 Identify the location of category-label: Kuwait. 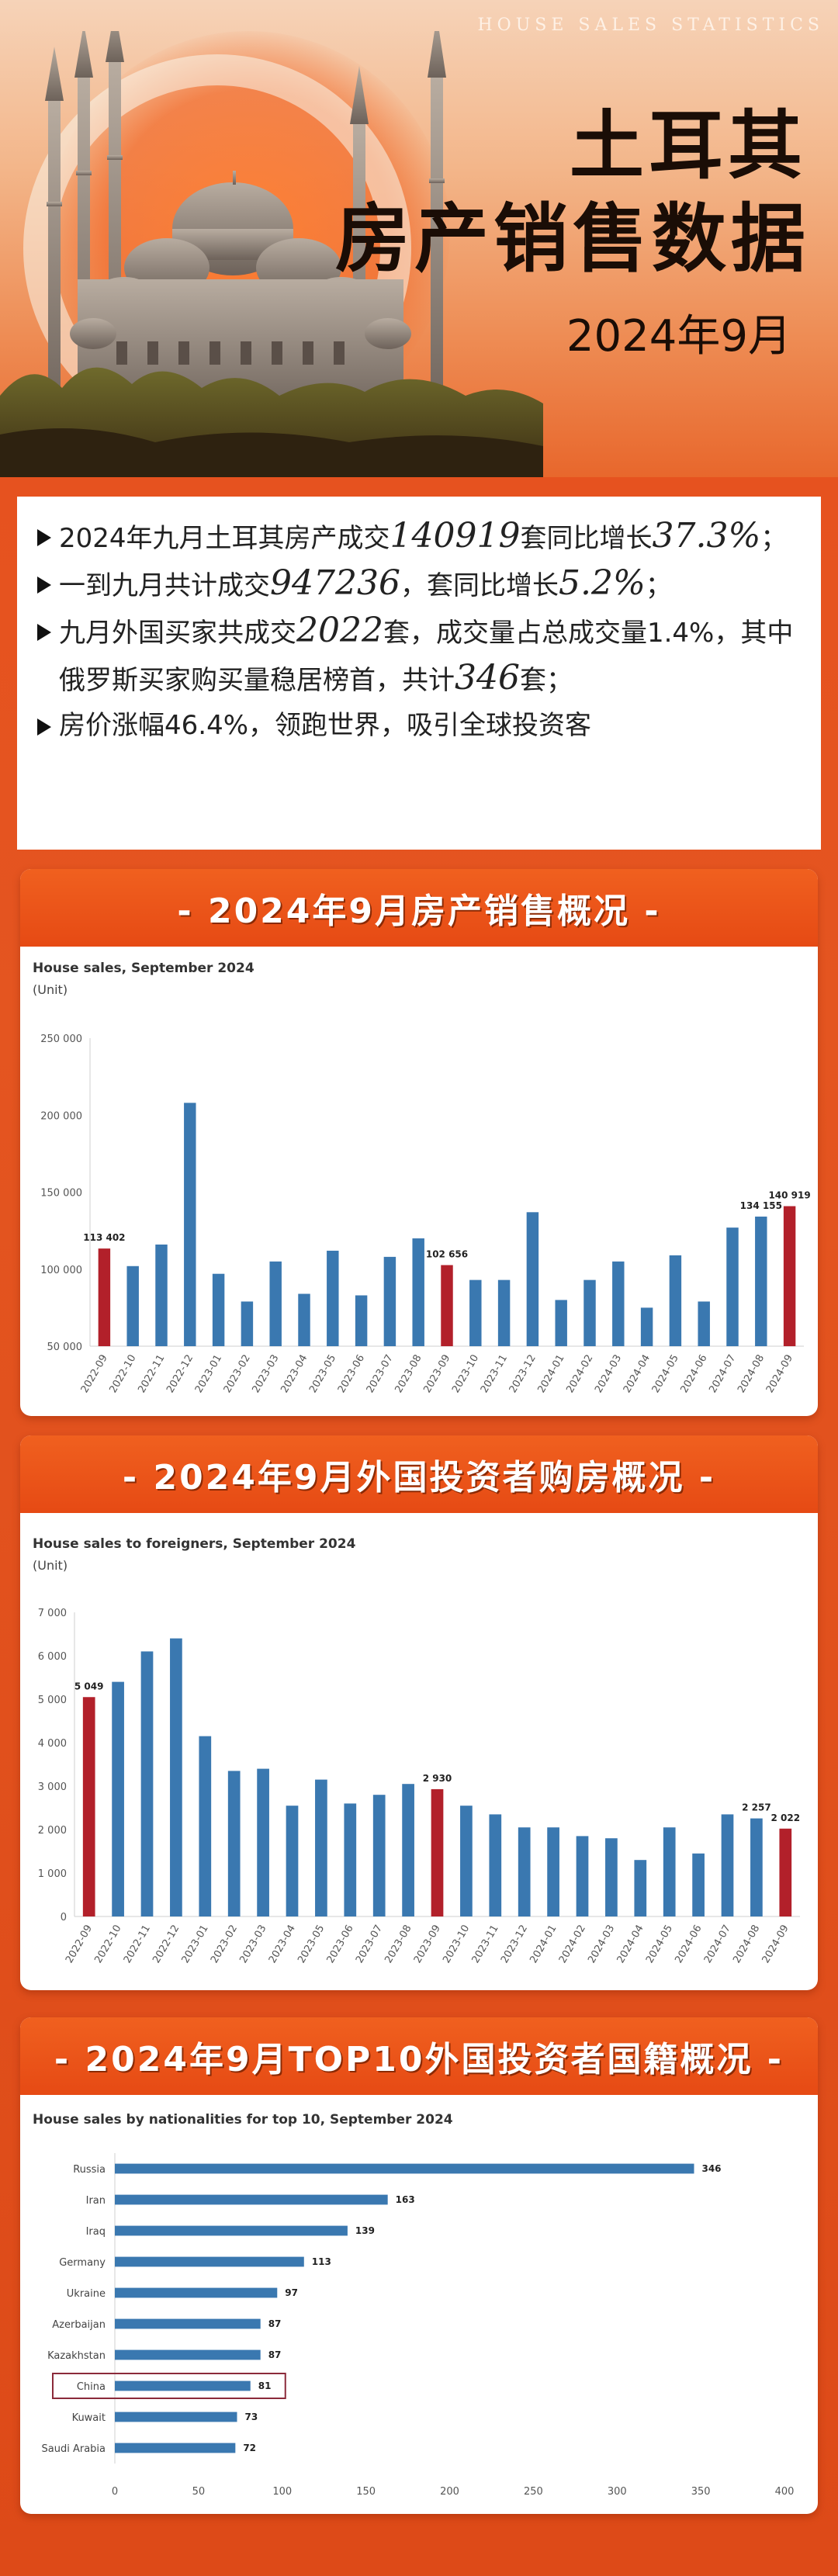
(89, 2418).